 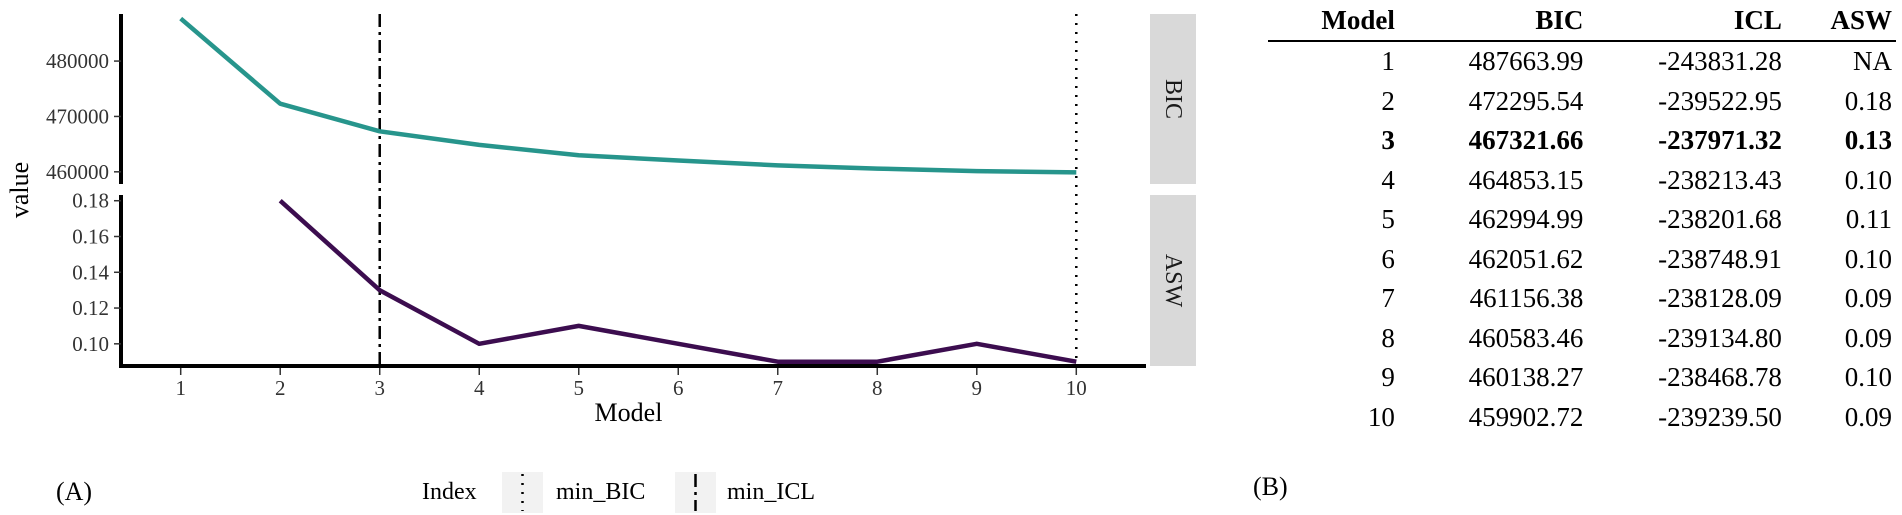 What do you see at coordinates (1526, 298) in the screenshot?
I see `cell-bic: 461156.38` at bounding box center [1526, 298].